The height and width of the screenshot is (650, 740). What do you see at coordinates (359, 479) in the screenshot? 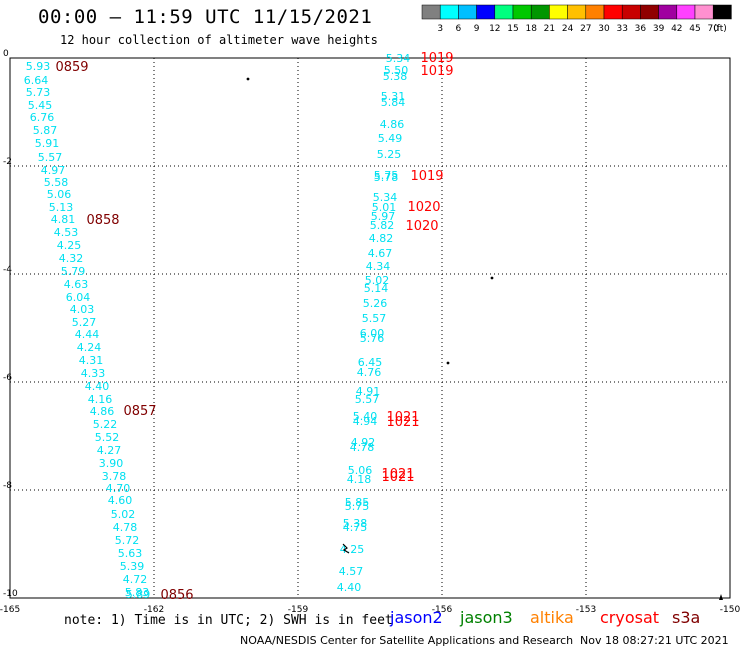
I see `swh-value-track-b: 4.18` at bounding box center [359, 479].